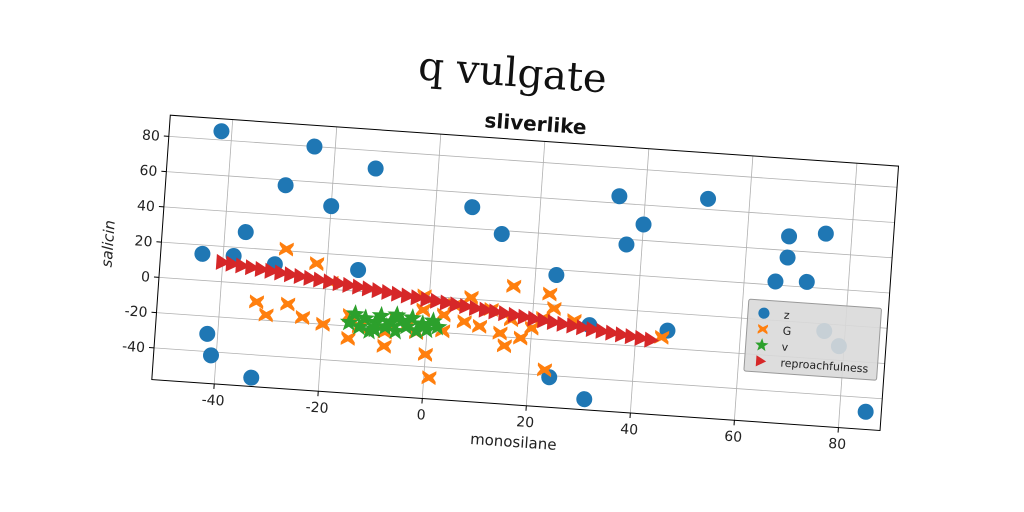  Describe the element at coordinates (763, 329) in the screenshot. I see `legend-marker-G` at that location.